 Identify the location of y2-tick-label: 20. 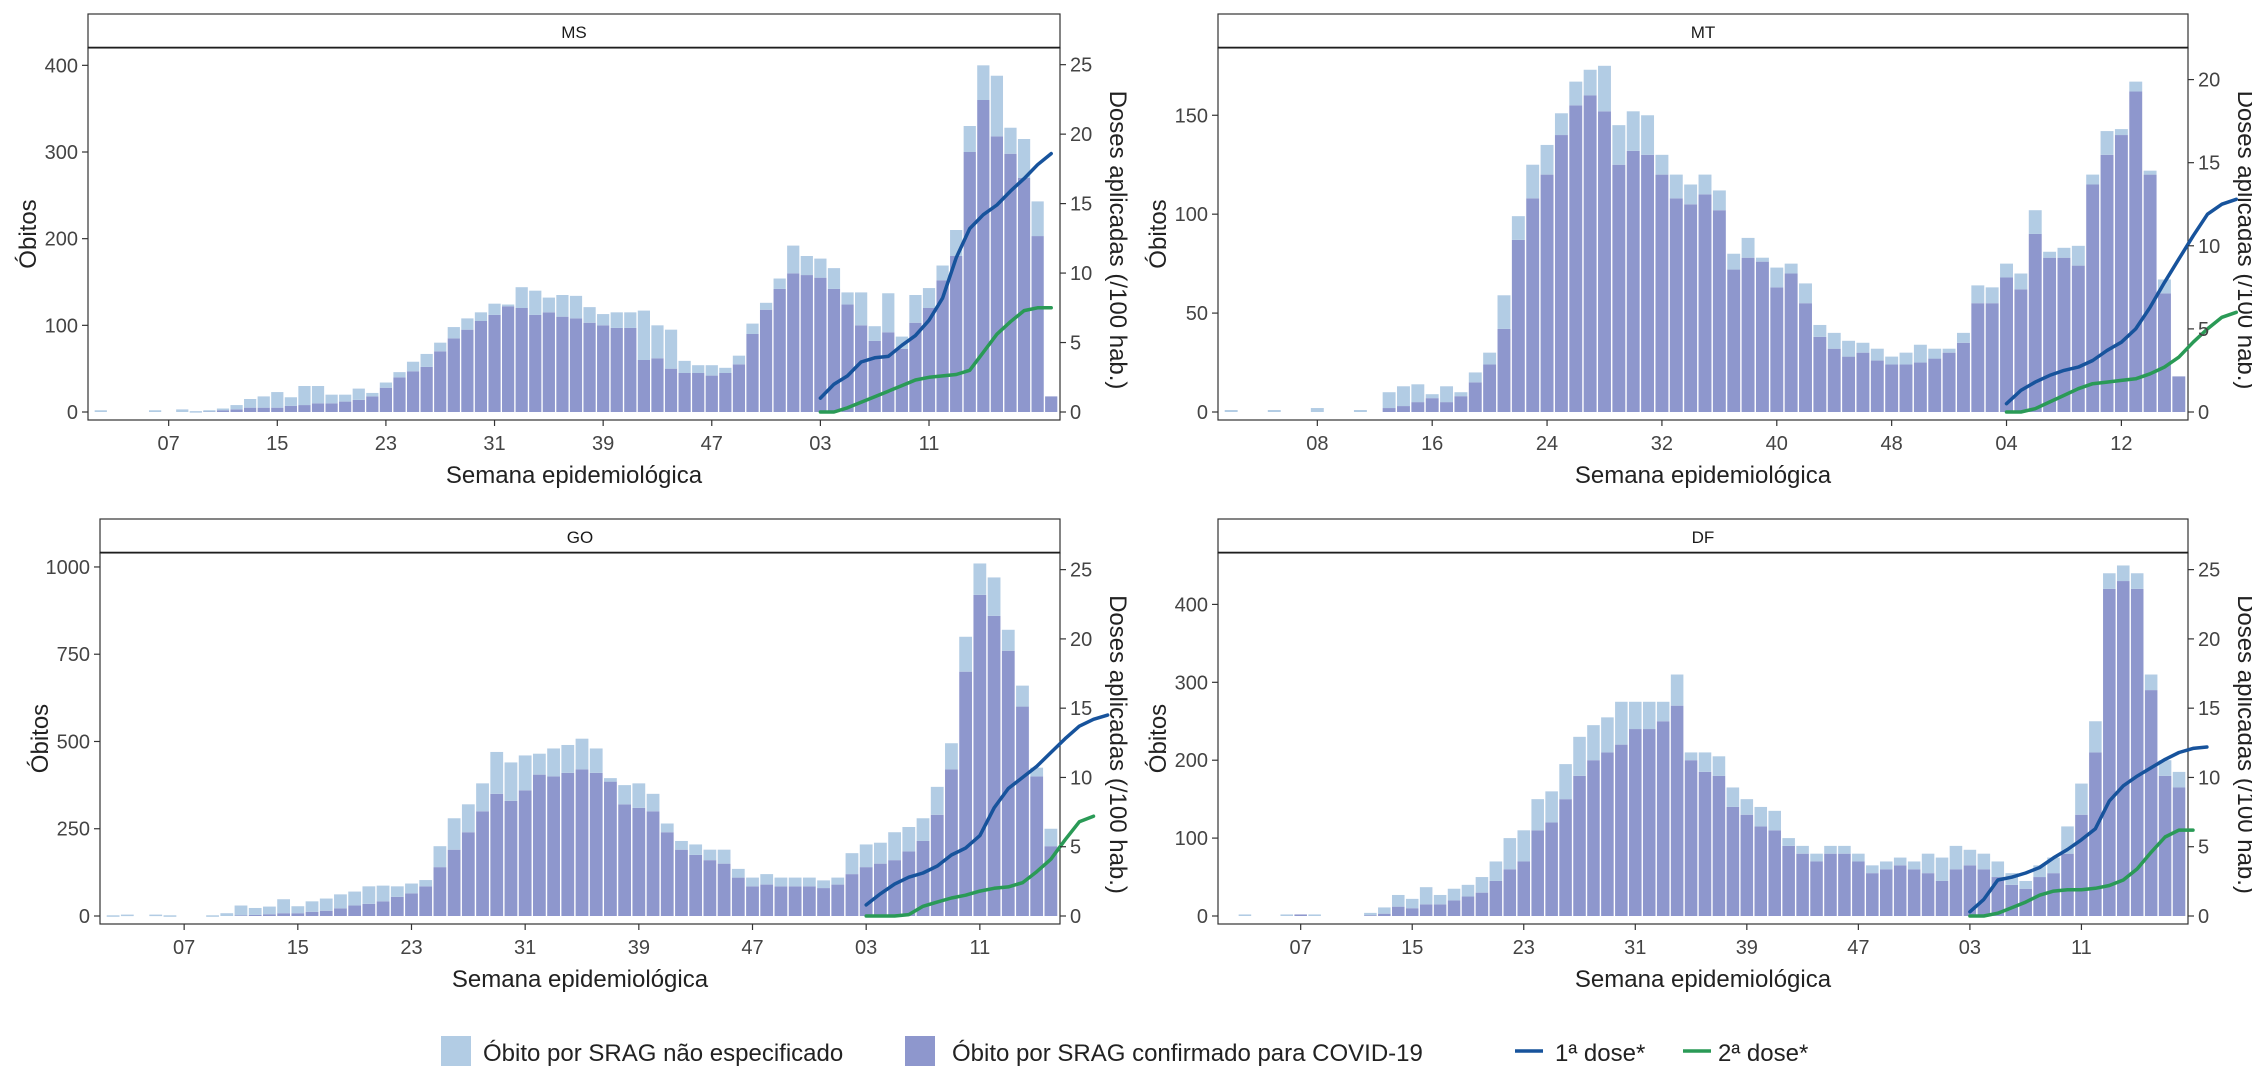
(2209, 81).